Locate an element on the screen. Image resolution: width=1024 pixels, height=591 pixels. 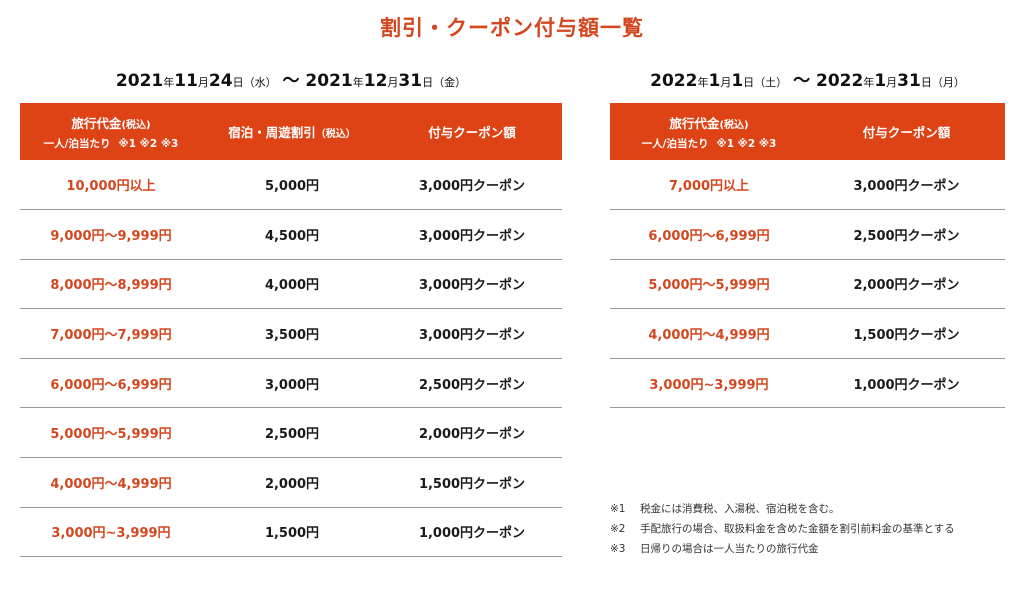
table-row: 4,000円～4,999円 2,000円 1,500円クーポン is located at coordinates (291, 482).